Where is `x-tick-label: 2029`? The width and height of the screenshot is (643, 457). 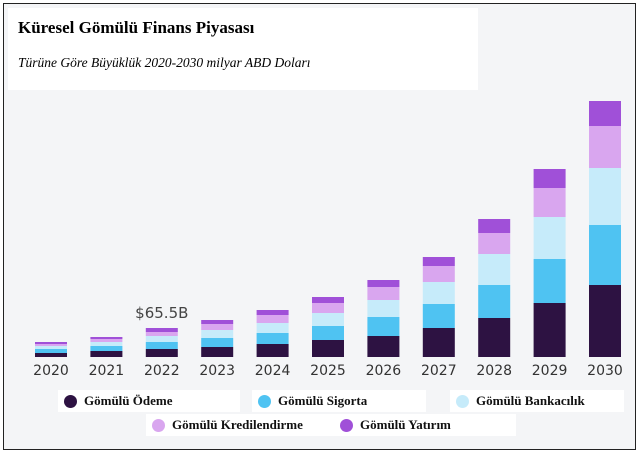 x-tick-label: 2029 is located at coordinates (550, 371).